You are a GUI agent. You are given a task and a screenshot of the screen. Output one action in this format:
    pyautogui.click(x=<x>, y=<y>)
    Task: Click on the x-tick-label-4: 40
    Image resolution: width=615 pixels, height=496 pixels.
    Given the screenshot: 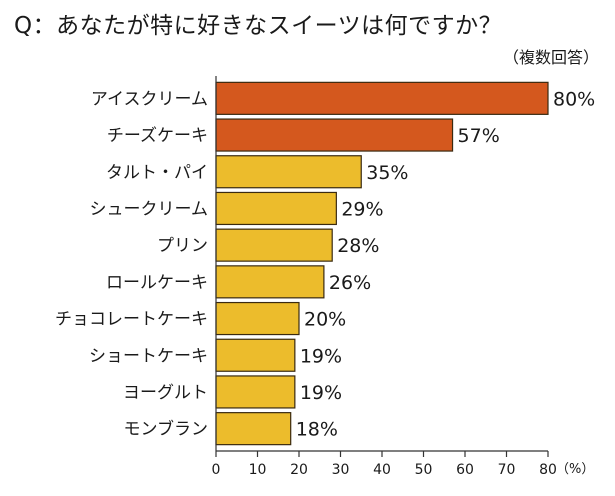 What is the action you would take?
    pyautogui.click(x=382, y=470)
    